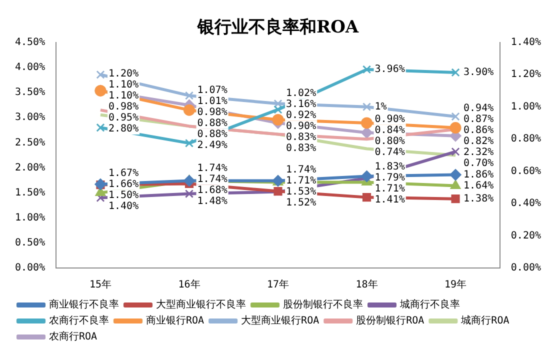 The height and width of the screenshot is (360, 556). I want to click on legend-label: 股份制银行不良率, so click(323, 304).